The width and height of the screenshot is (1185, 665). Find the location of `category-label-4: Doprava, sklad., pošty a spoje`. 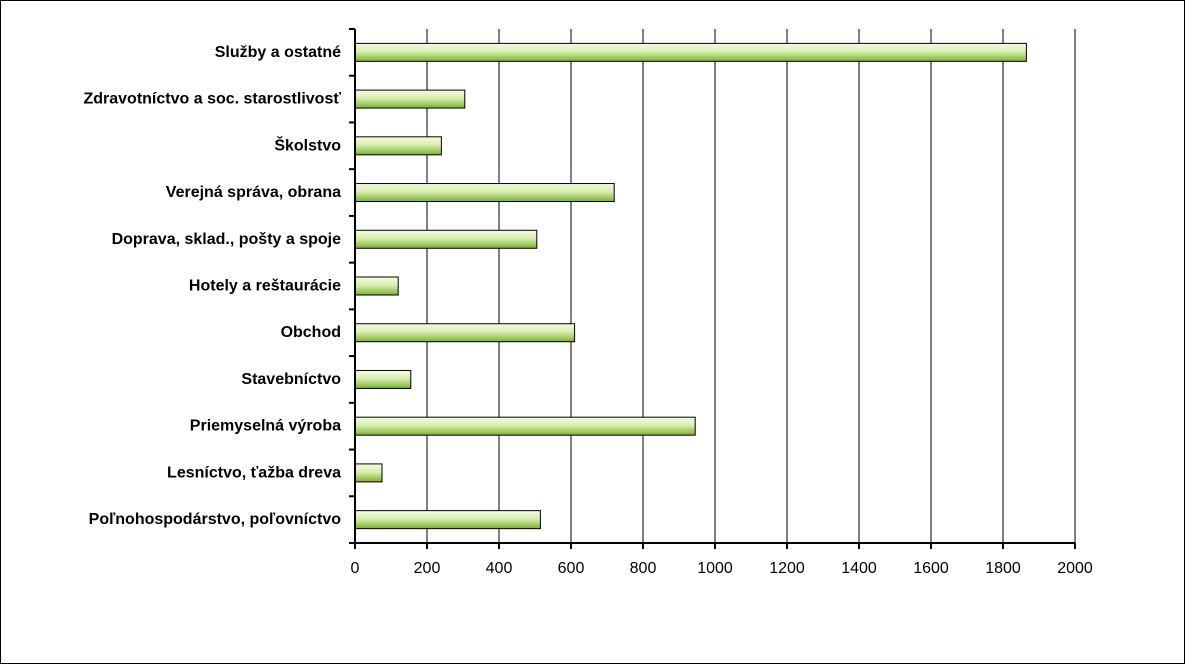

category-label-4: Doprava, sklad., pošty a spoje is located at coordinates (227, 239).